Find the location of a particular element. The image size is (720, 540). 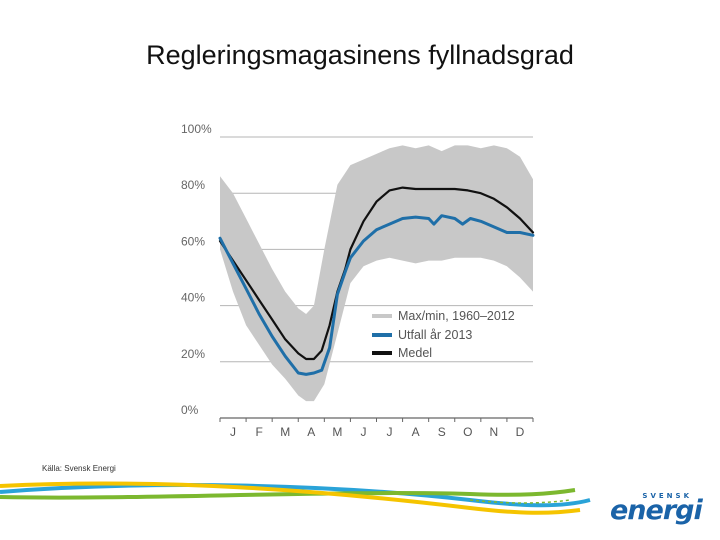

legend-label: Medel is located at coordinates (415, 353).